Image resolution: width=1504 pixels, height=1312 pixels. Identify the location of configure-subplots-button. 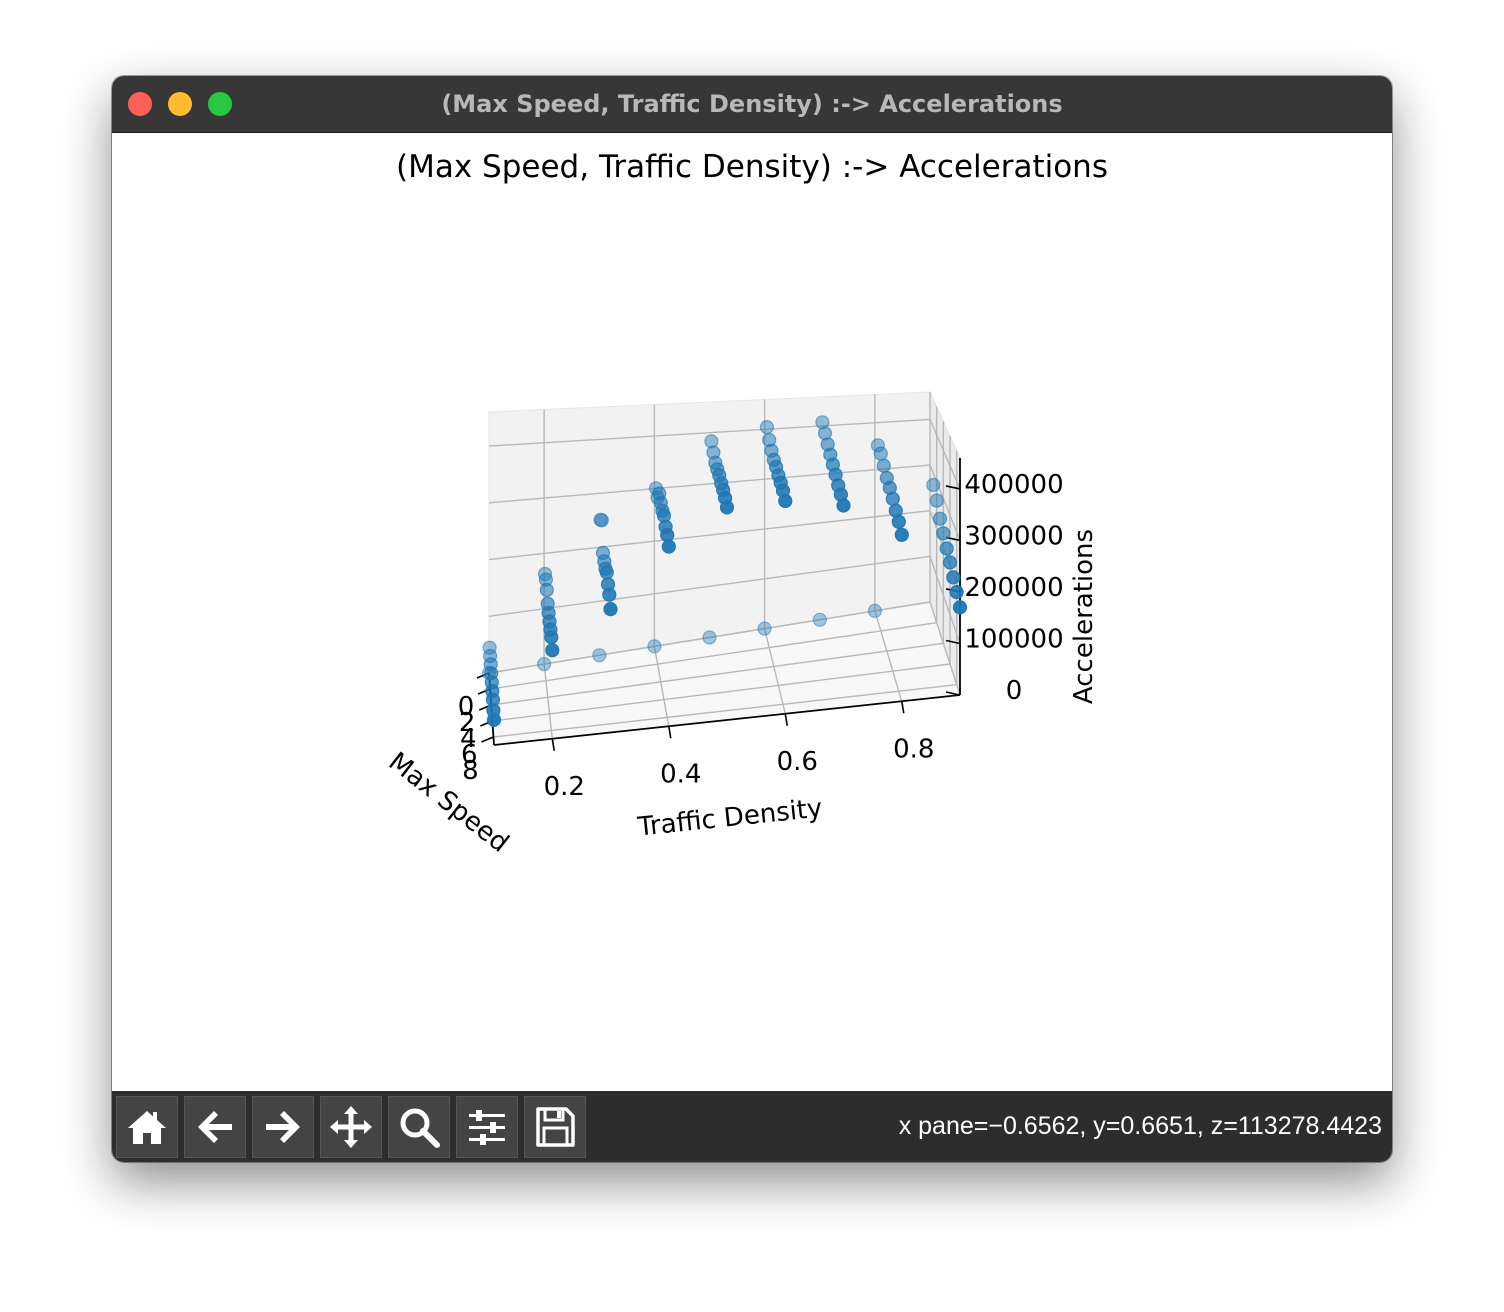
(487, 1127).